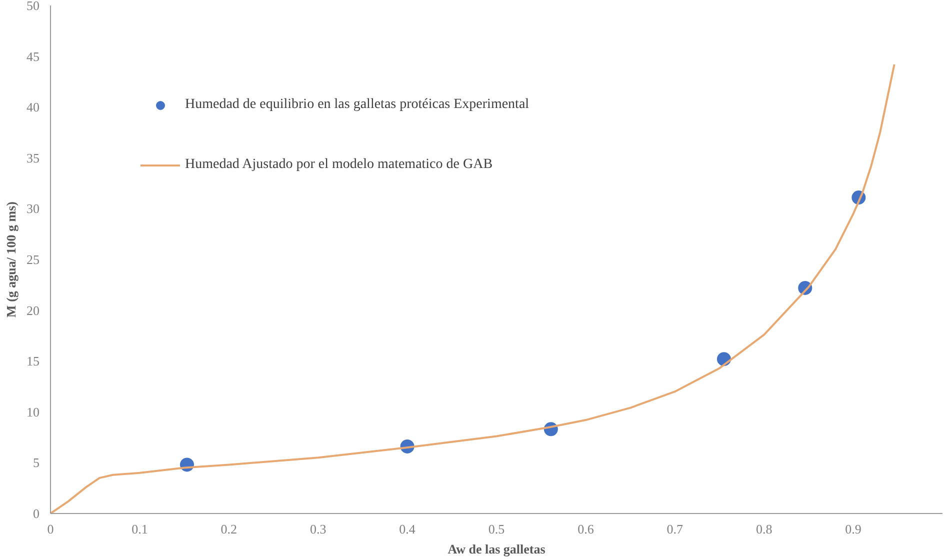 The height and width of the screenshot is (559, 952). I want to click on y-tick-label: 5, so click(36, 462).